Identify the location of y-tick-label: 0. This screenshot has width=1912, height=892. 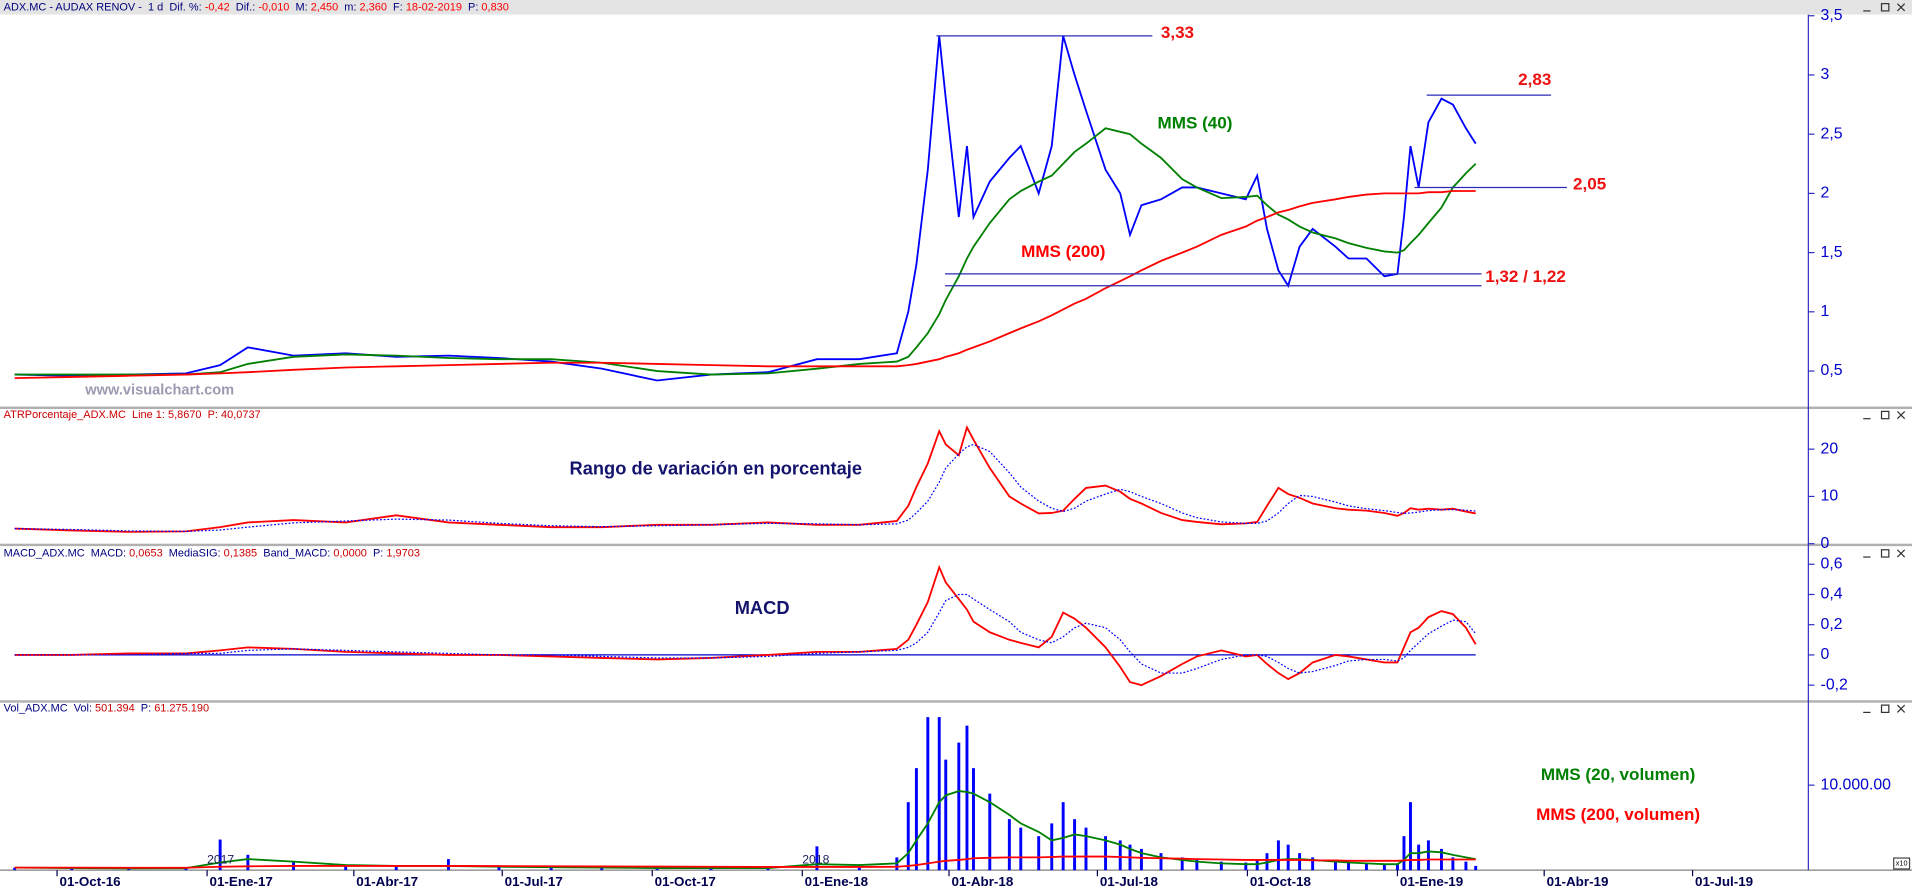
(1825, 654).